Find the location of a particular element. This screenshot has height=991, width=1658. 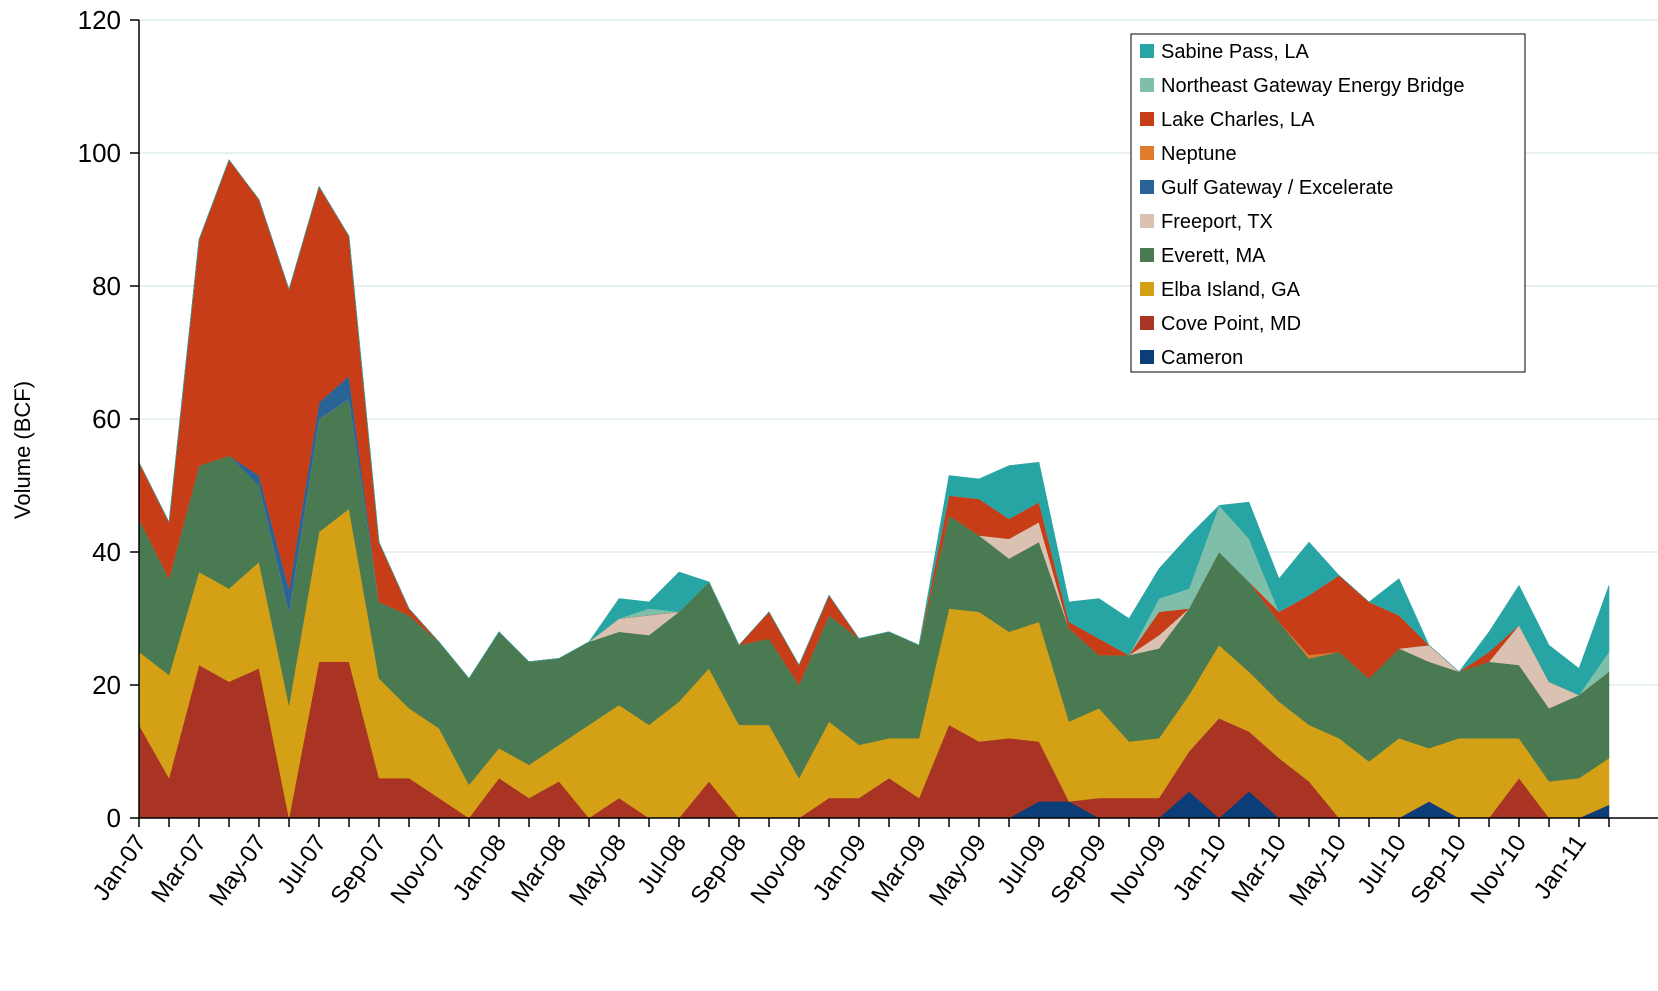

x-tick-label: Mar-10 is located at coordinates (1259, 869).